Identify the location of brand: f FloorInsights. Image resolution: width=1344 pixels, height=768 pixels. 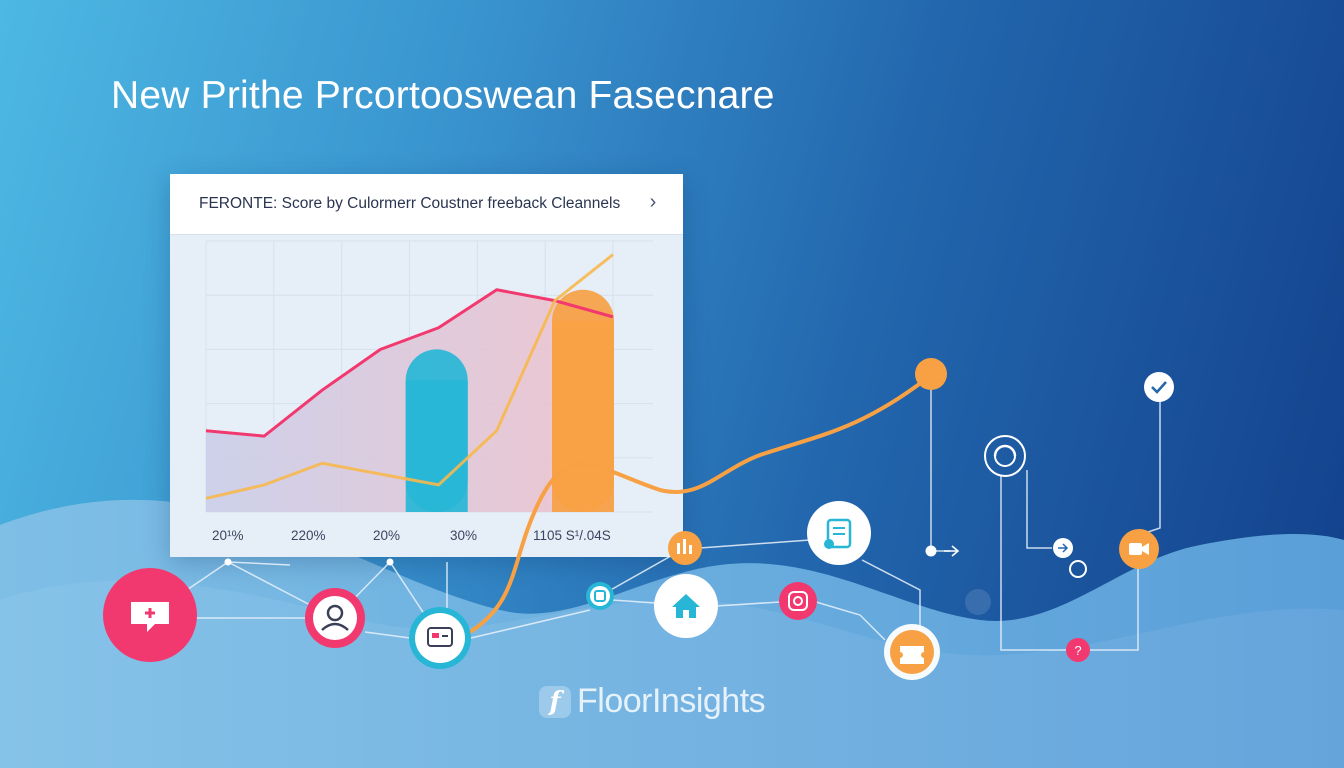
(652, 701).